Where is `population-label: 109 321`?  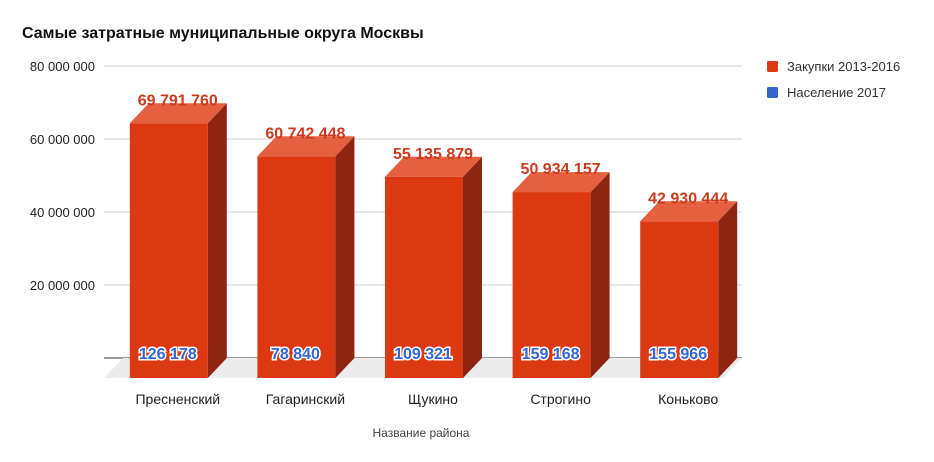
population-label: 109 321 is located at coordinates (423, 354).